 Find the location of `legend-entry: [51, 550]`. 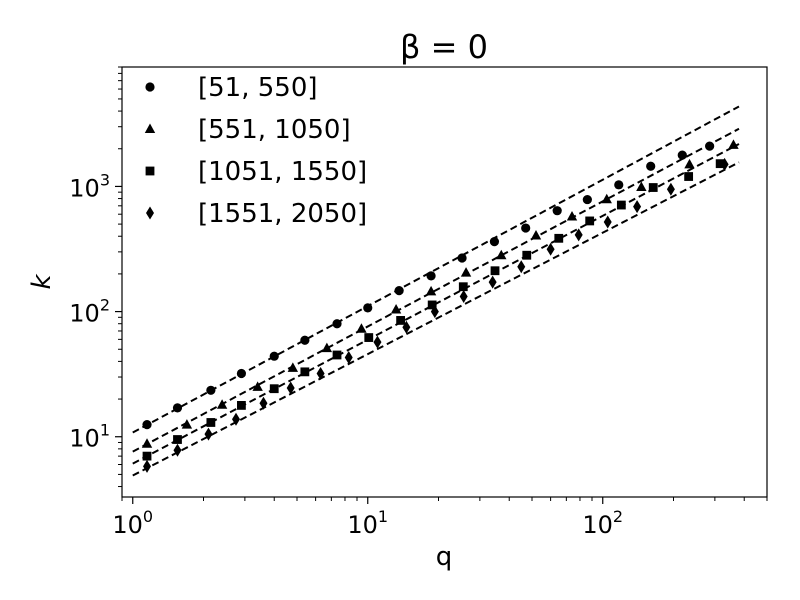

legend-entry: [51, 550] is located at coordinates (231, 88).